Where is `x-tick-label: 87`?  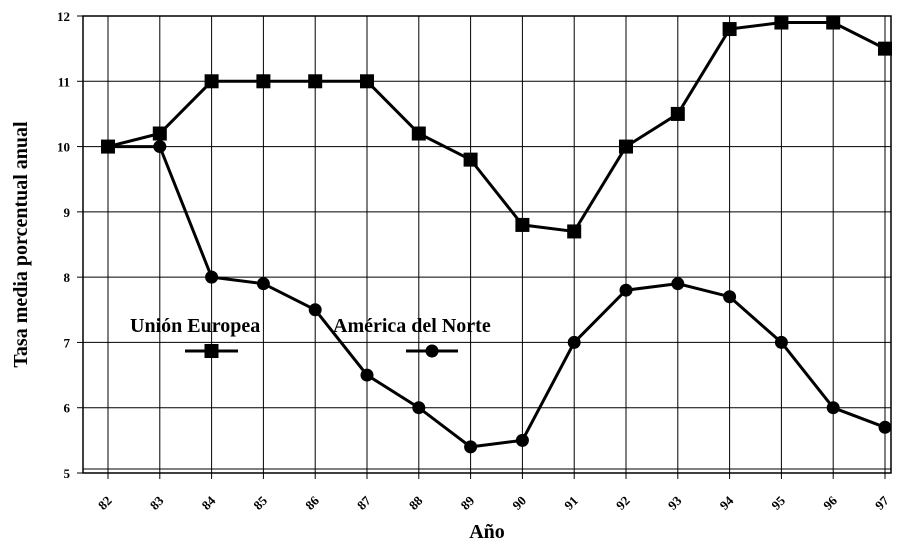
x-tick-label: 87 is located at coordinates (364, 503).